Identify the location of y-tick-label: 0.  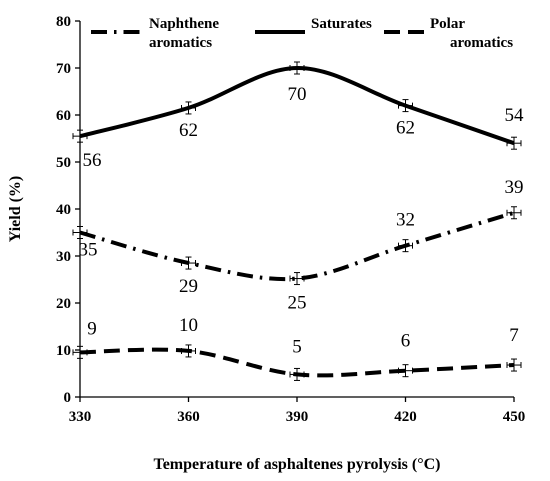
(68, 398).